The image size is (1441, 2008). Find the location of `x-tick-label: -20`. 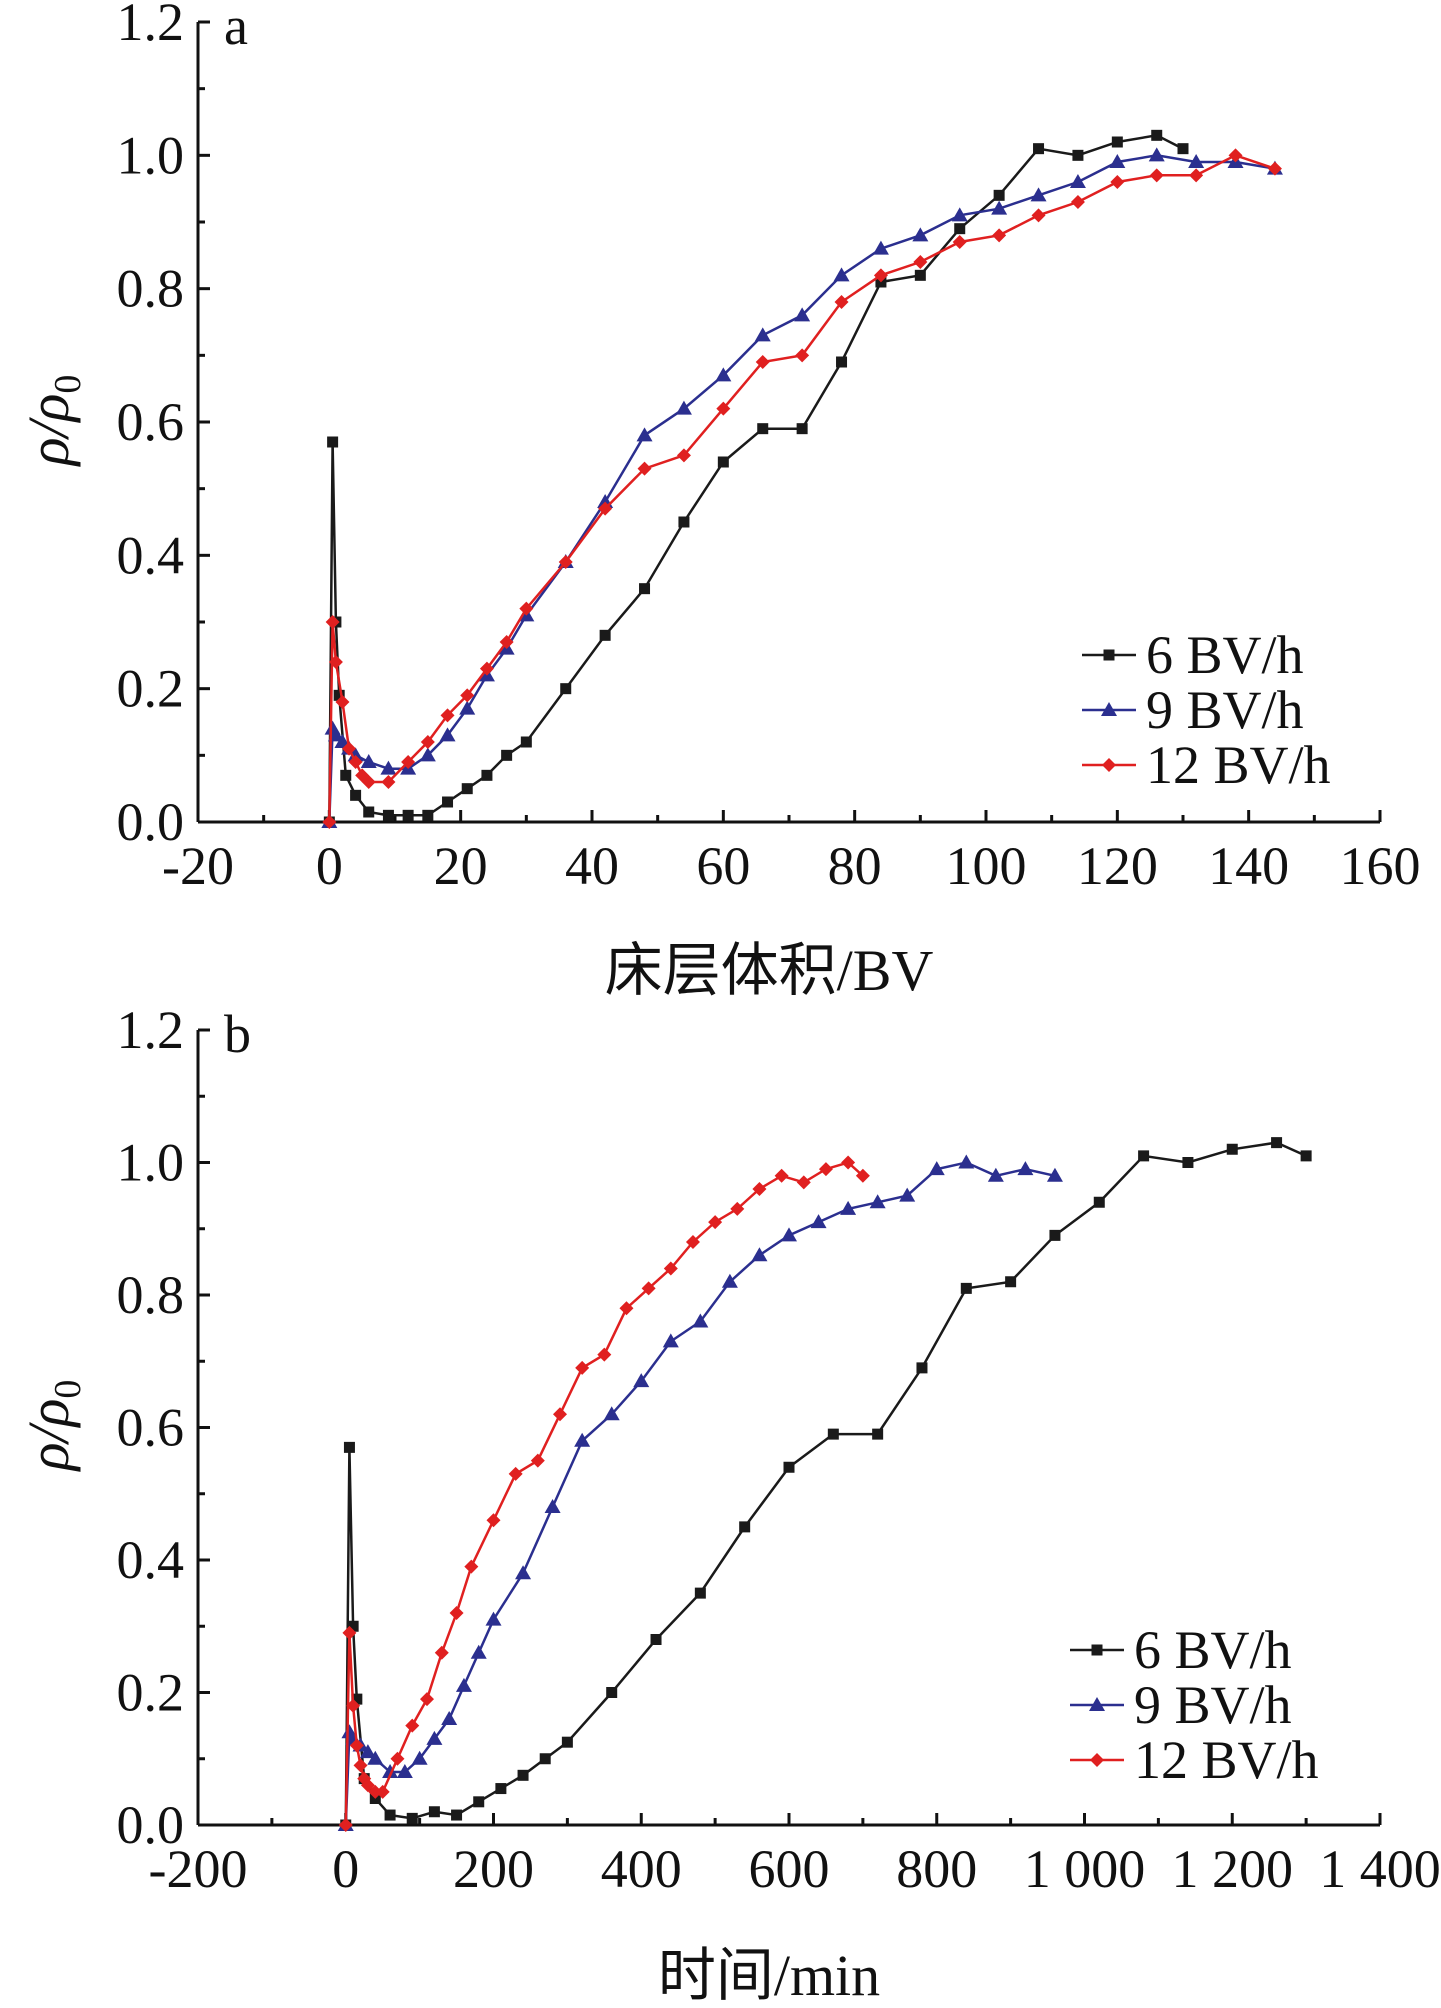

x-tick-label: -20 is located at coordinates (198, 866).